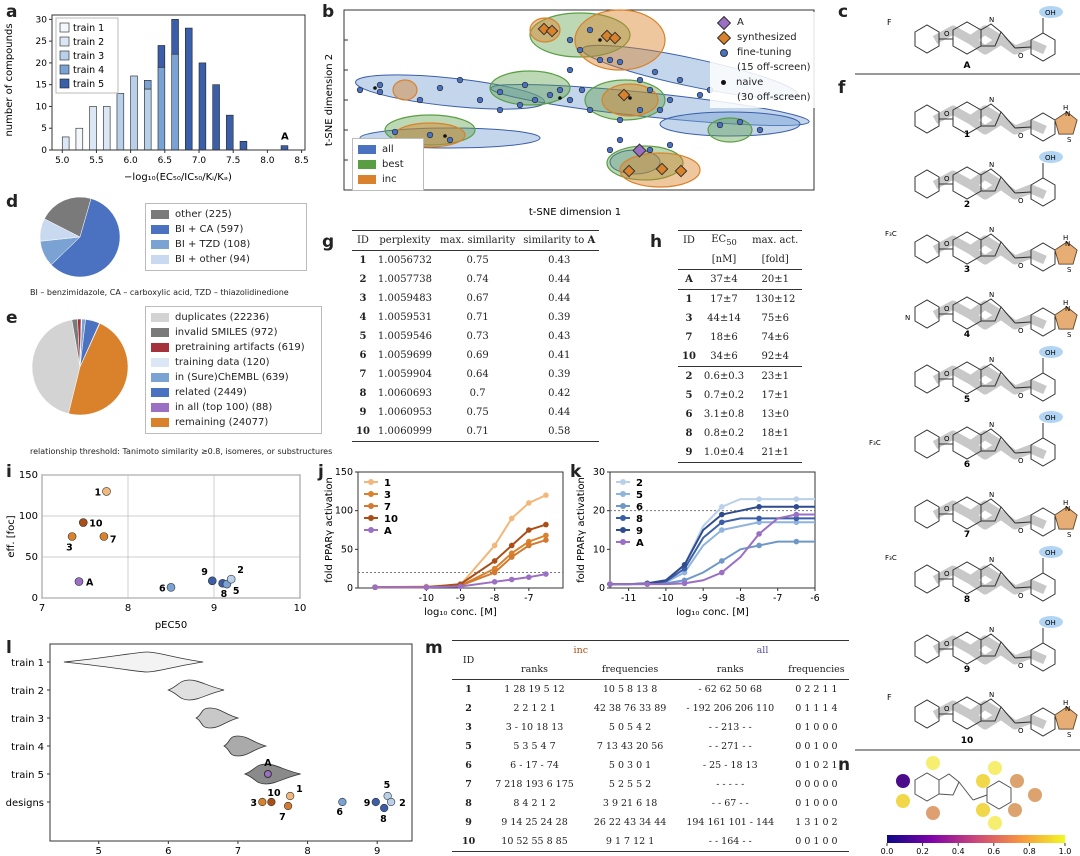 The image size is (1080, 856). What do you see at coordinates (87, 55) in the screenshot?
I see `panel-a-legend: train 1 train 2 train 3 train 4 train 5` at bounding box center [87, 55].